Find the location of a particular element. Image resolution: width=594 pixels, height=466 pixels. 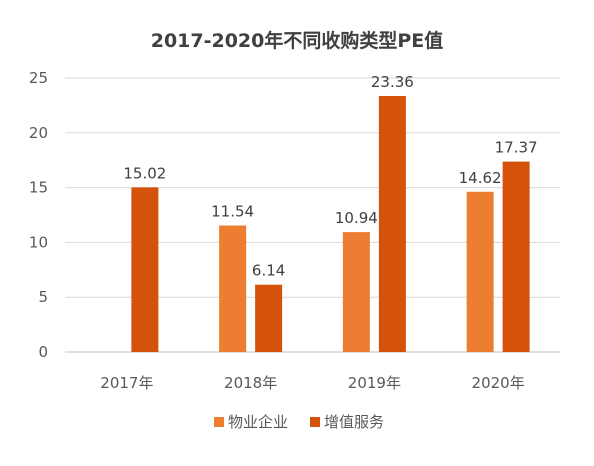

data-label: 10.94 is located at coordinates (356, 218).